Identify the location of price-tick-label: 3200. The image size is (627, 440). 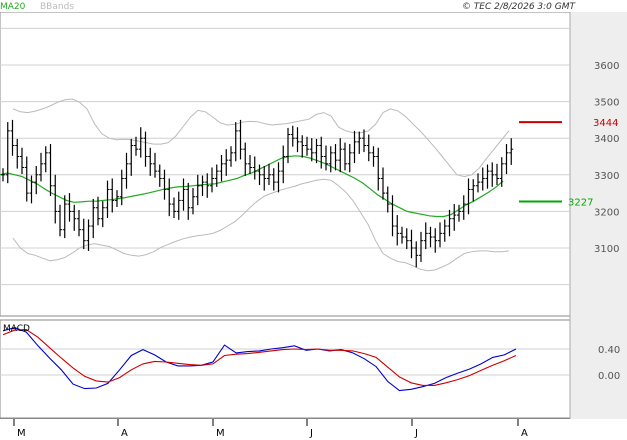
(606, 212).